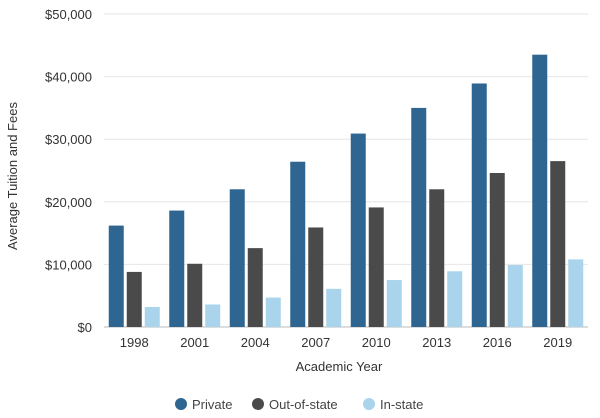 The height and width of the screenshot is (418, 600). Describe the element at coordinates (177, 268) in the screenshot. I see `bar-private-2001` at that location.